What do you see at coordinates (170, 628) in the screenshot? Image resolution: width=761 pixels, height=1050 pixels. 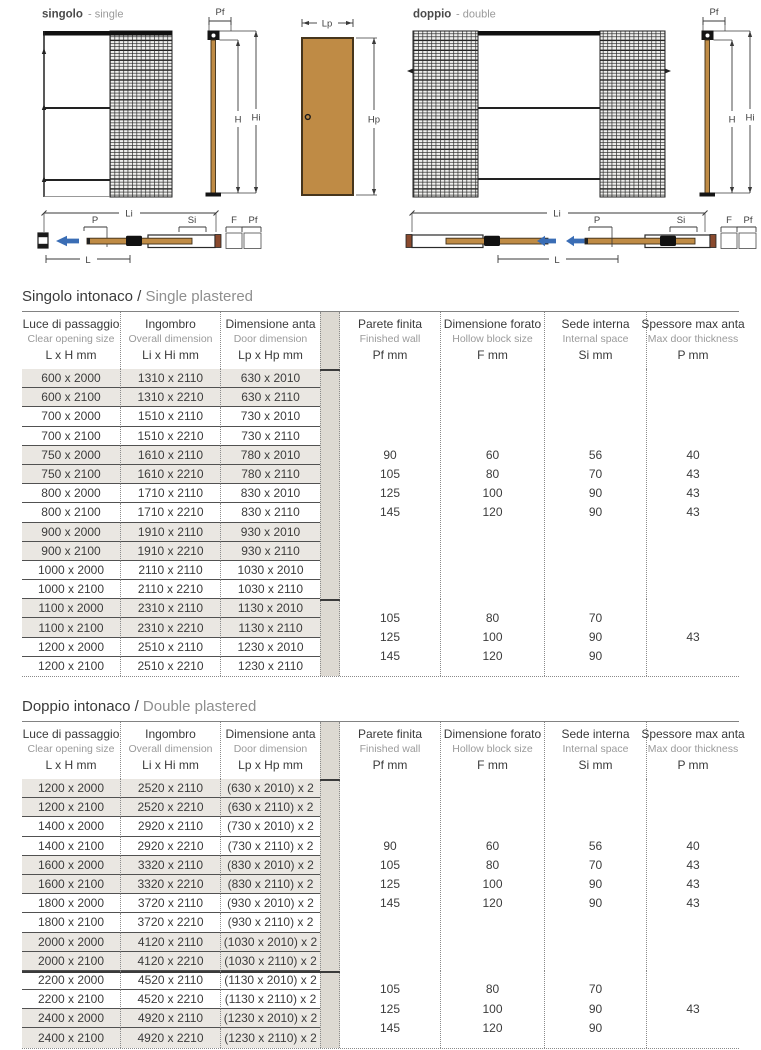 I see `table-cell: 2310 x 2210` at bounding box center [170, 628].